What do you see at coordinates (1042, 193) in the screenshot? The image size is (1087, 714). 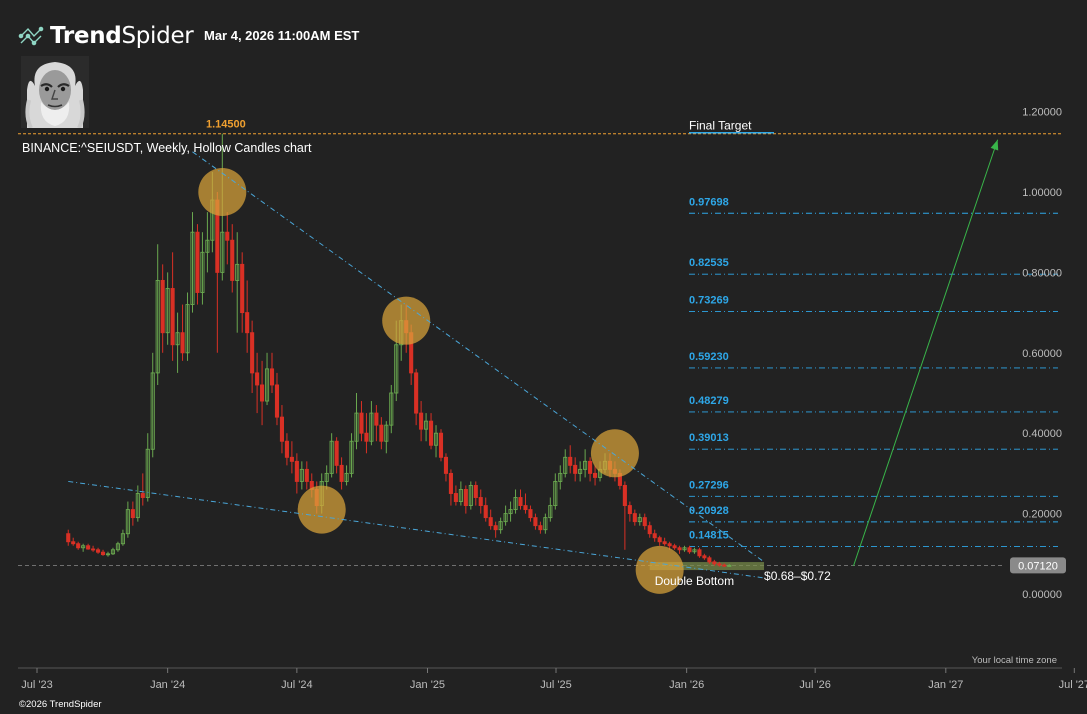 I see `y-tick-label: 1.00000` at bounding box center [1042, 193].